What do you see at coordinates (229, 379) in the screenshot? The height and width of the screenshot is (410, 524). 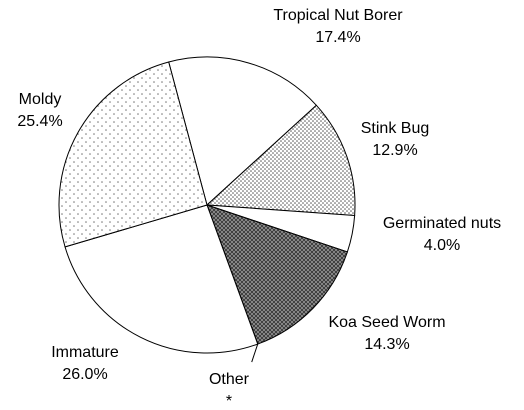 I see `slice-label: Other` at bounding box center [229, 379].